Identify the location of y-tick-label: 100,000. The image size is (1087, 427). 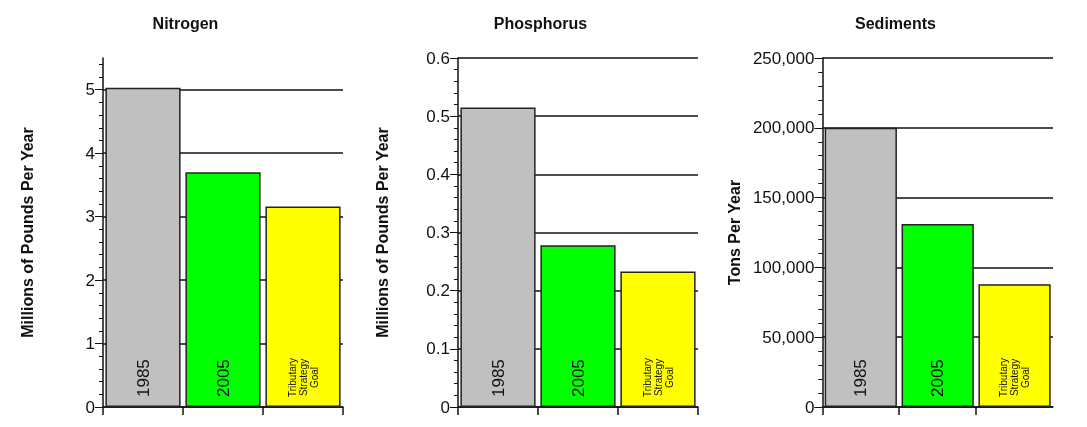
(783, 267).